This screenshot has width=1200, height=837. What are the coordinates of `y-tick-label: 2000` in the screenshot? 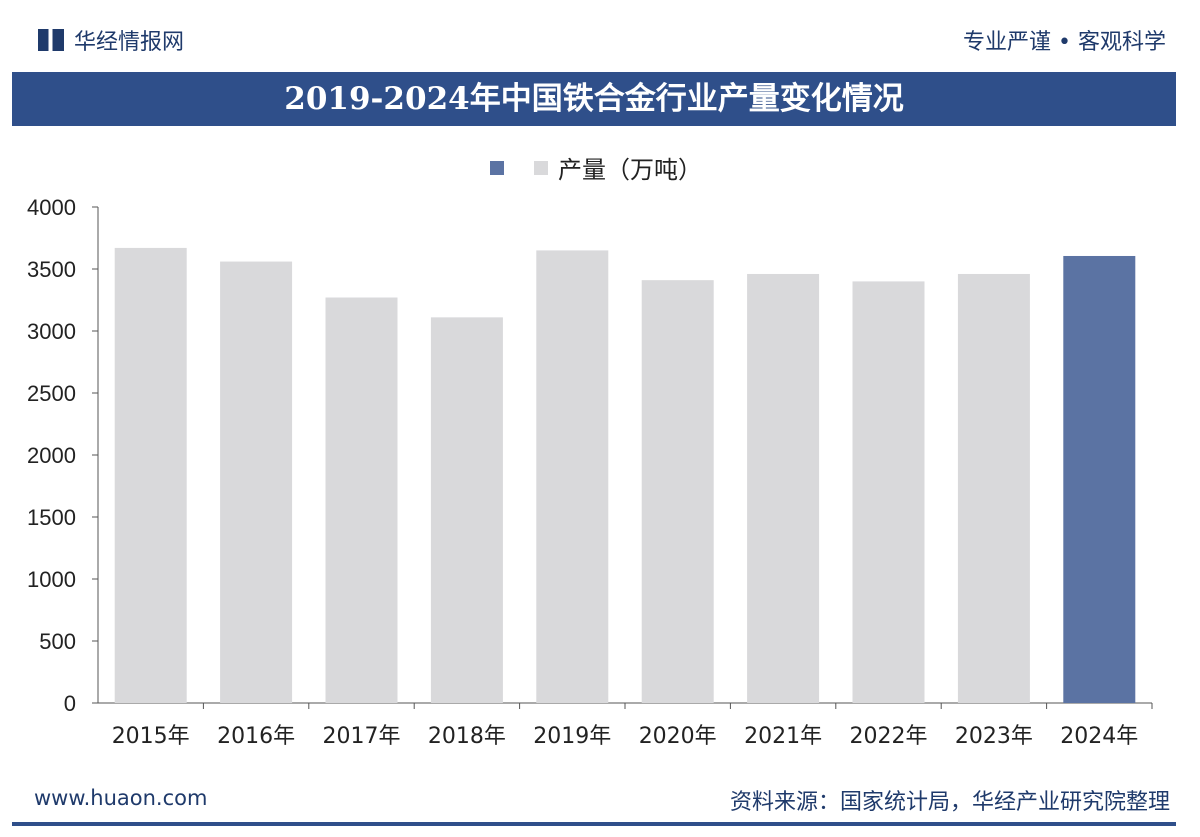 It's located at (51, 455).